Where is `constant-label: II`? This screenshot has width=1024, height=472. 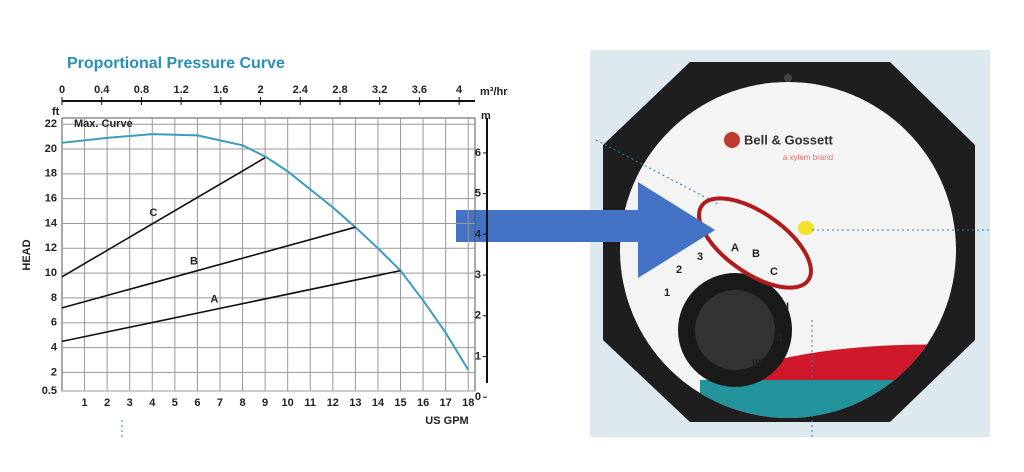 constant-label: II is located at coordinates (779, 338).